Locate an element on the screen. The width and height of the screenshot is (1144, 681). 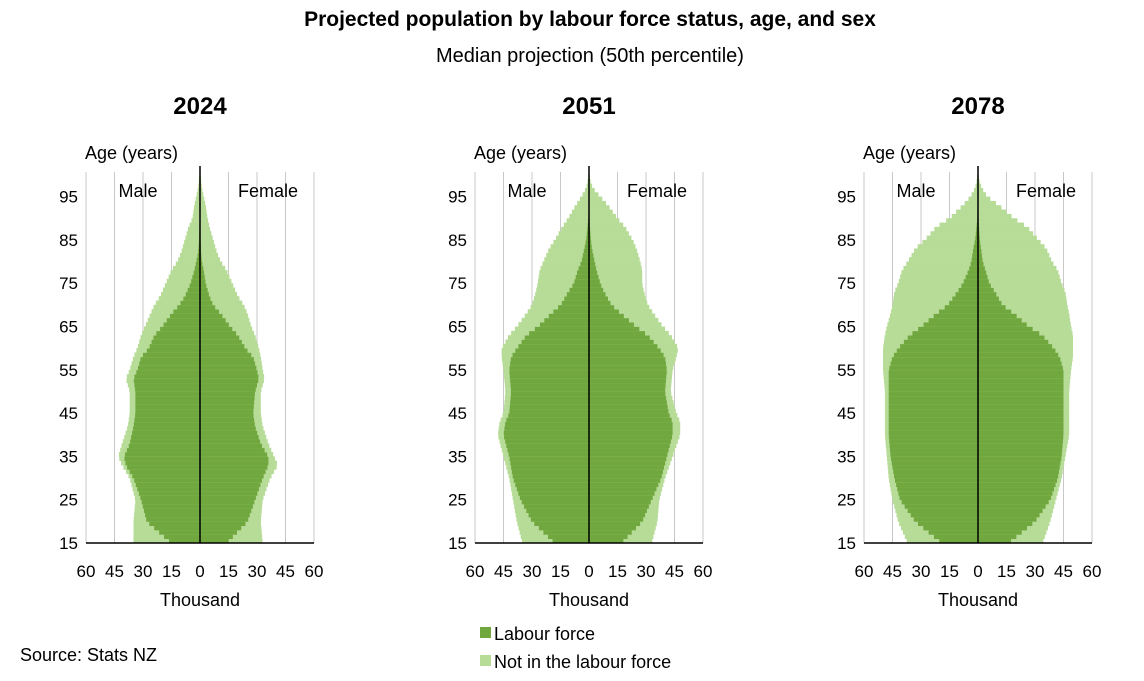
x-tick-label: 60 is located at coordinates (1092, 571).